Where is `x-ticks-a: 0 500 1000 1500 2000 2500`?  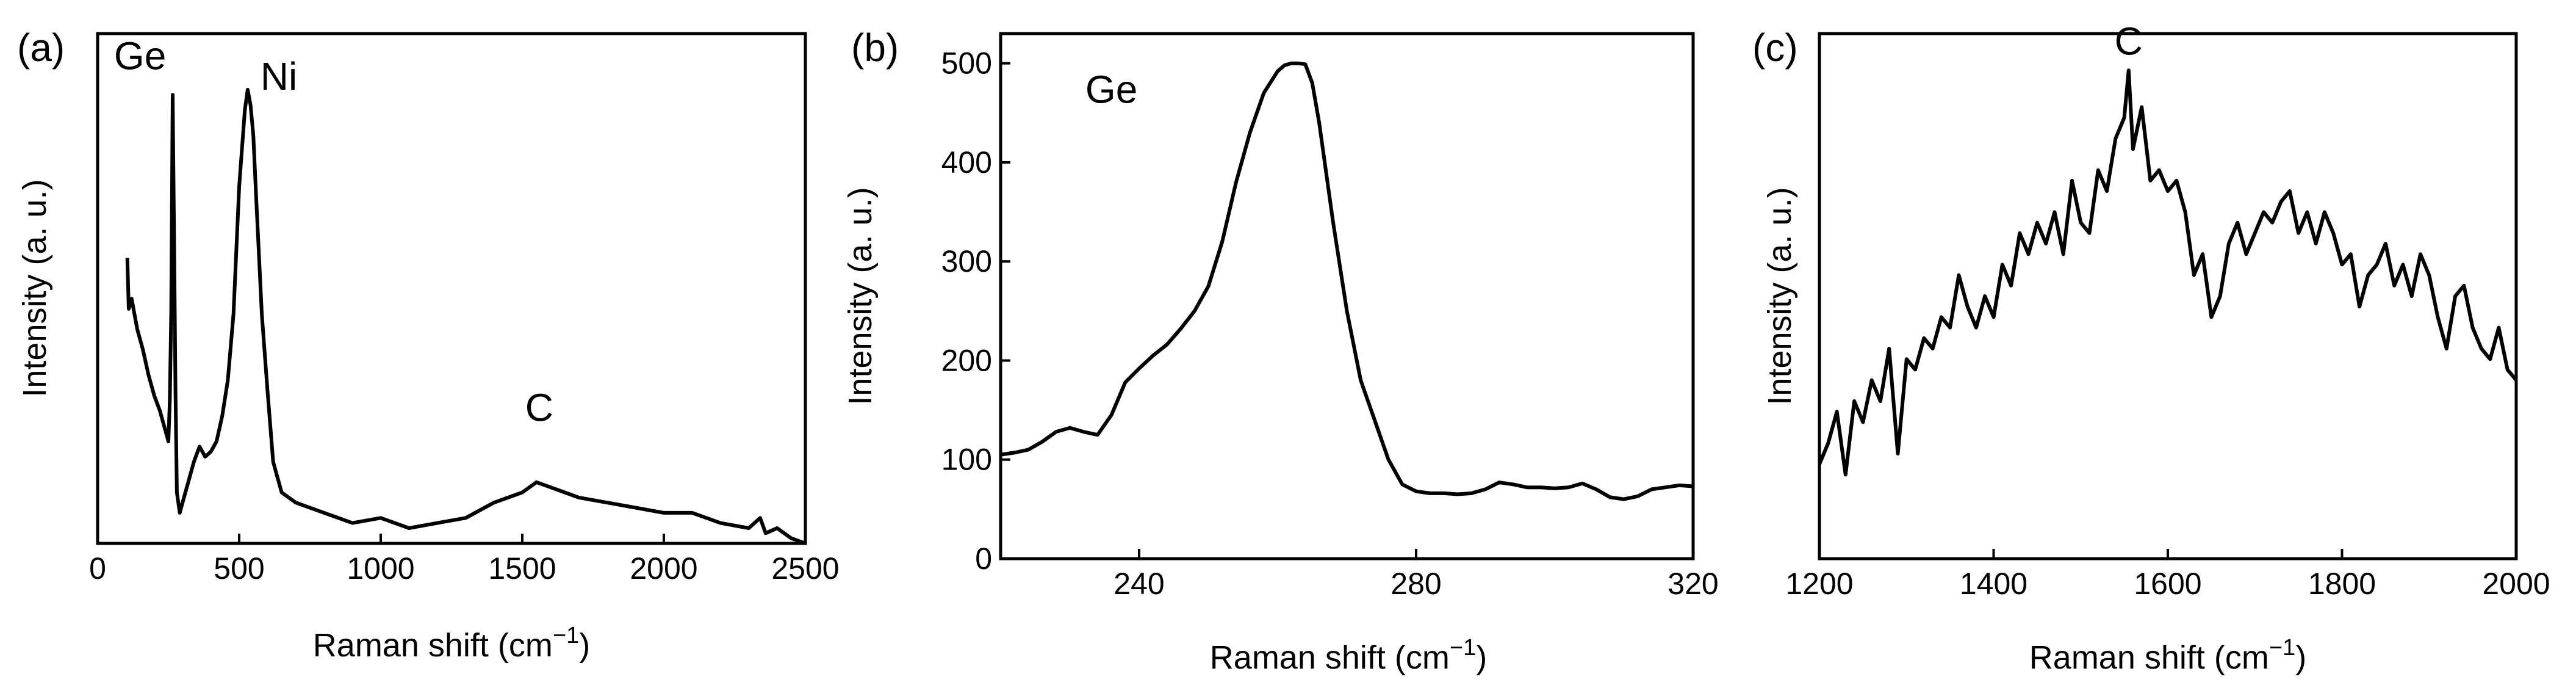 x-ticks-a: 0 500 1000 1500 2000 2500 is located at coordinates (464, 560).